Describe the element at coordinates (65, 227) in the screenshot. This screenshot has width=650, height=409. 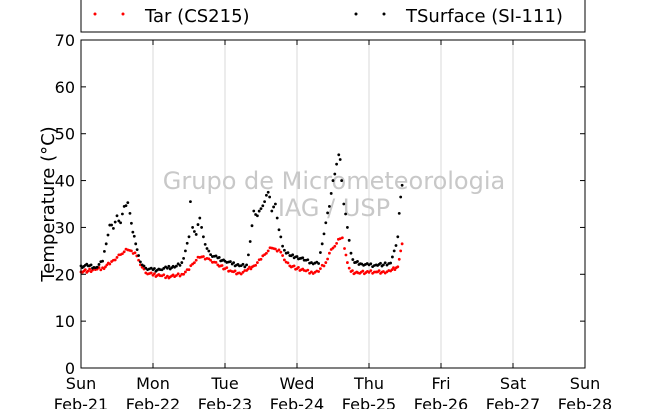
I see `y-tick-label: 30` at that location.